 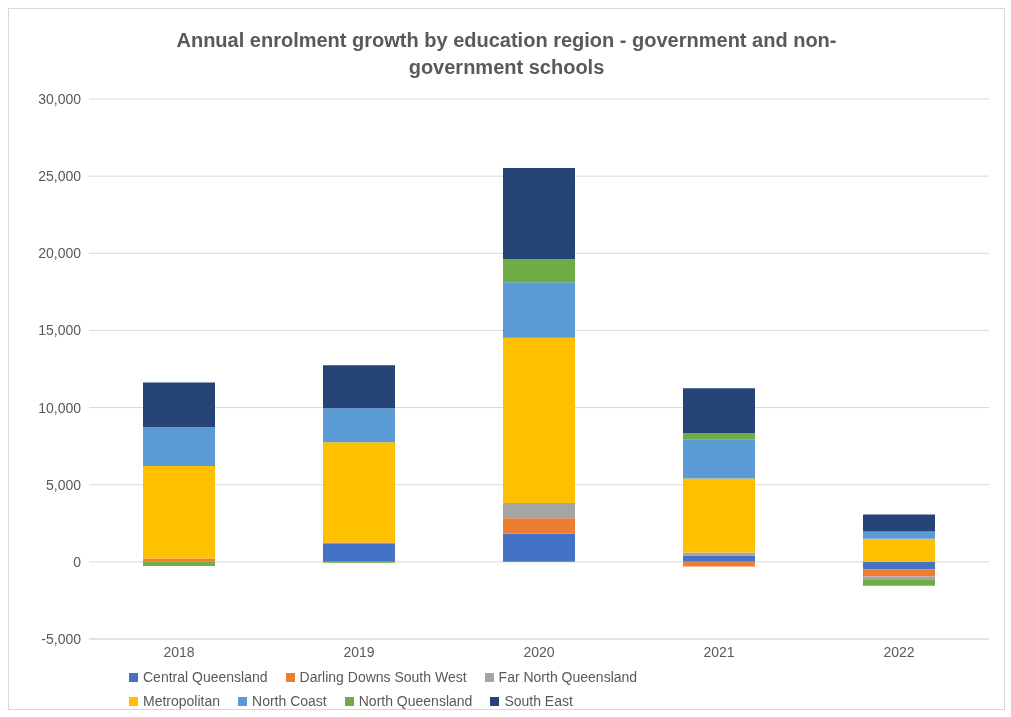 What do you see at coordinates (359, 651) in the screenshot?
I see `x-tick-label: 2019` at bounding box center [359, 651].